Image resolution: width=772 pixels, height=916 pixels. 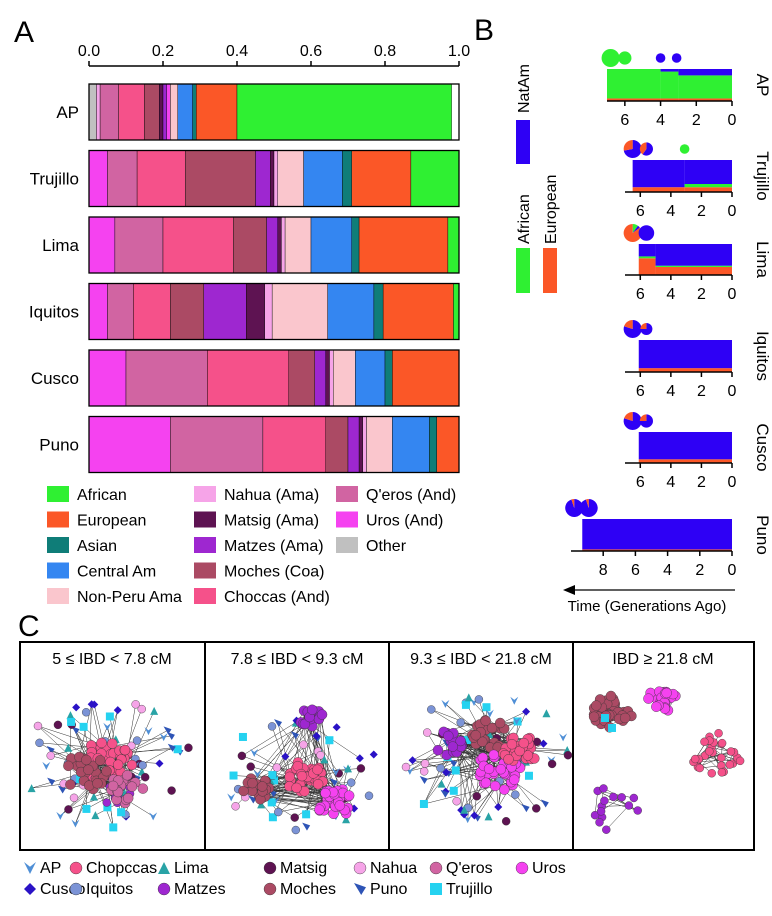 What do you see at coordinates (635, 570) in the screenshot?
I see `time-tick-label: 6` at bounding box center [635, 570].